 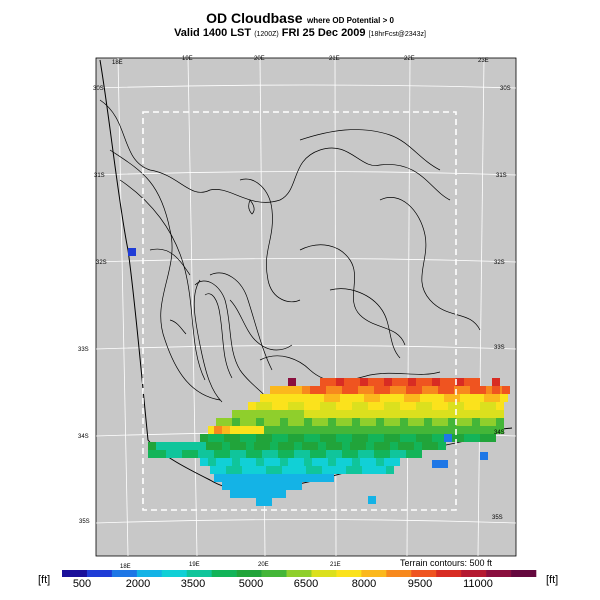 I want to click on valid-time: Valid 1400 LST, so click(x=213, y=33).